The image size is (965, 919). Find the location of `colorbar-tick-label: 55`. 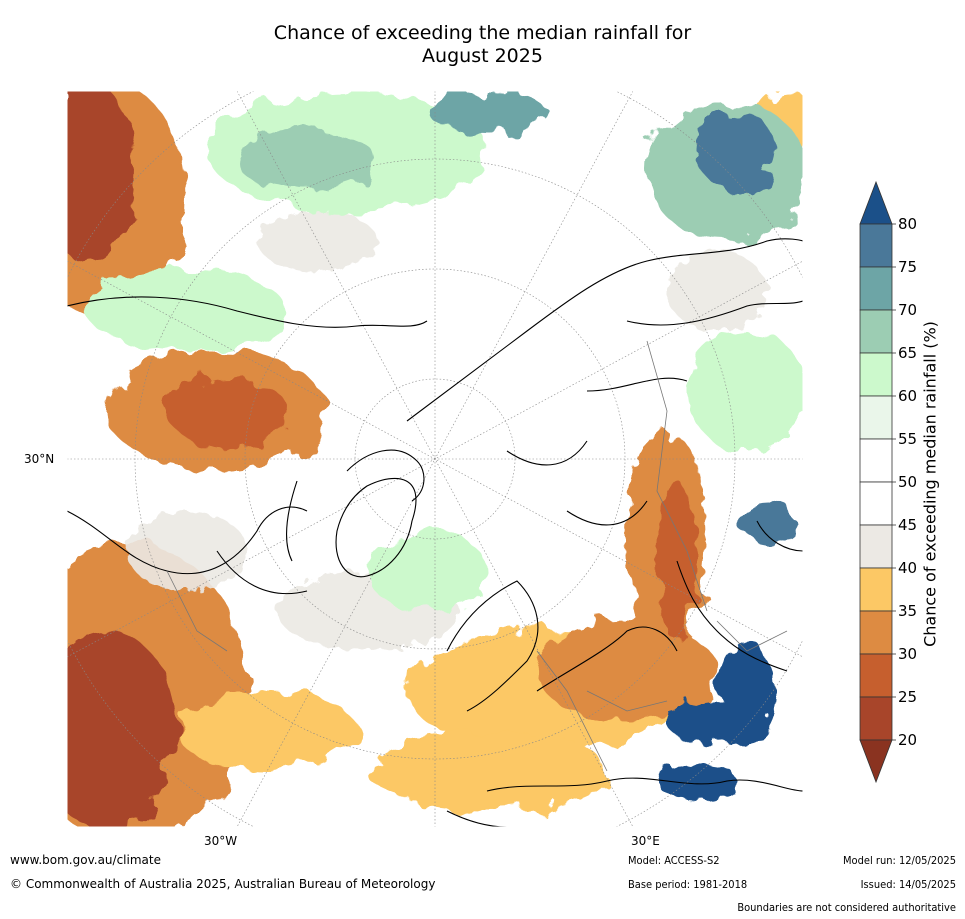

colorbar-tick-label: 55 is located at coordinates (907, 439).